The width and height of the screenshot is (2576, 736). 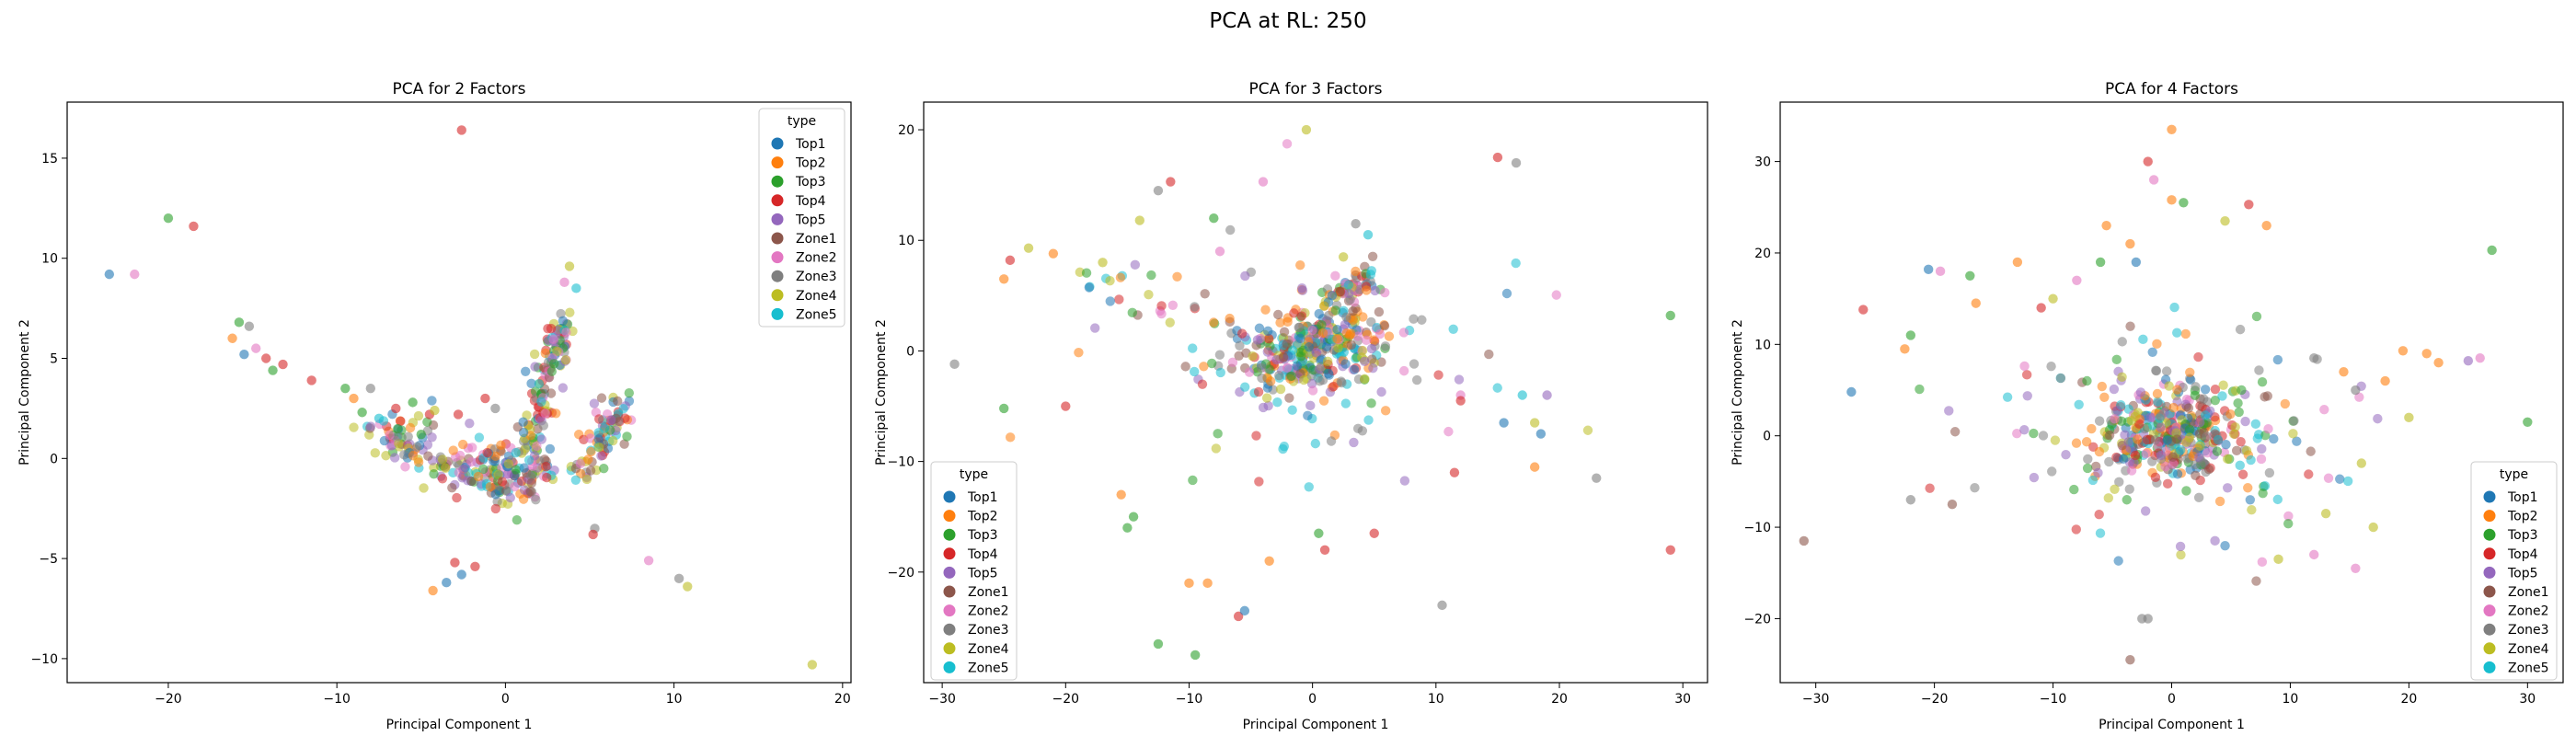 I want to click on x-tick-label: 0, so click(x=505, y=699).